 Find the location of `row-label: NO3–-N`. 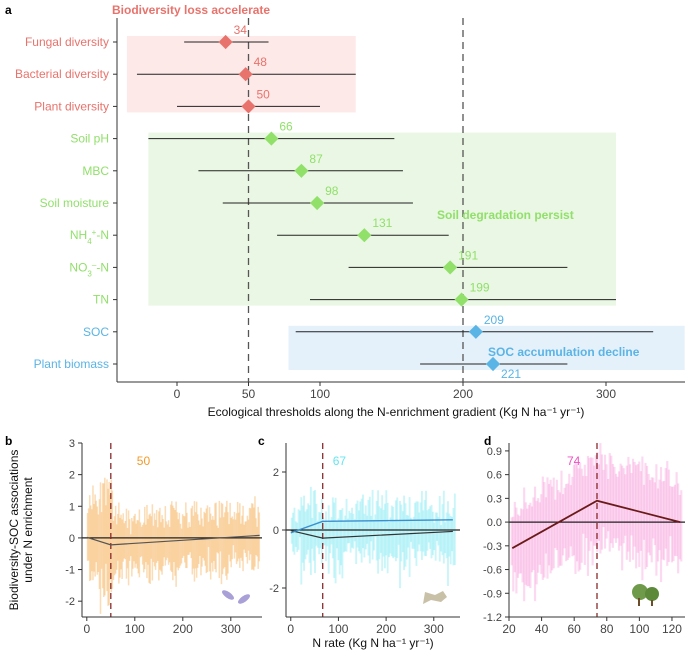

row-label: NO3–-N is located at coordinates (89, 269).